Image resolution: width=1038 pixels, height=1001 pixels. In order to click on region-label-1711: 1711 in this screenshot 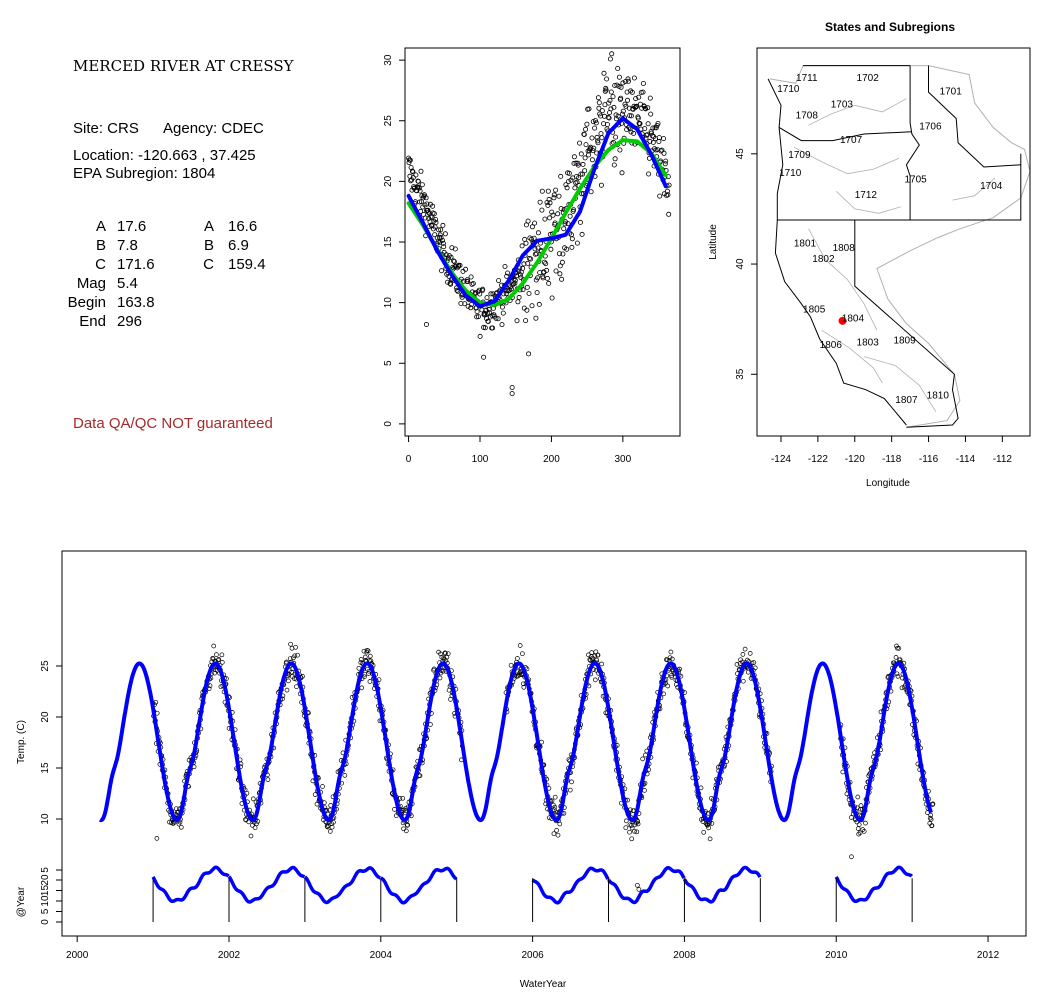, I will do `click(807, 78)`.